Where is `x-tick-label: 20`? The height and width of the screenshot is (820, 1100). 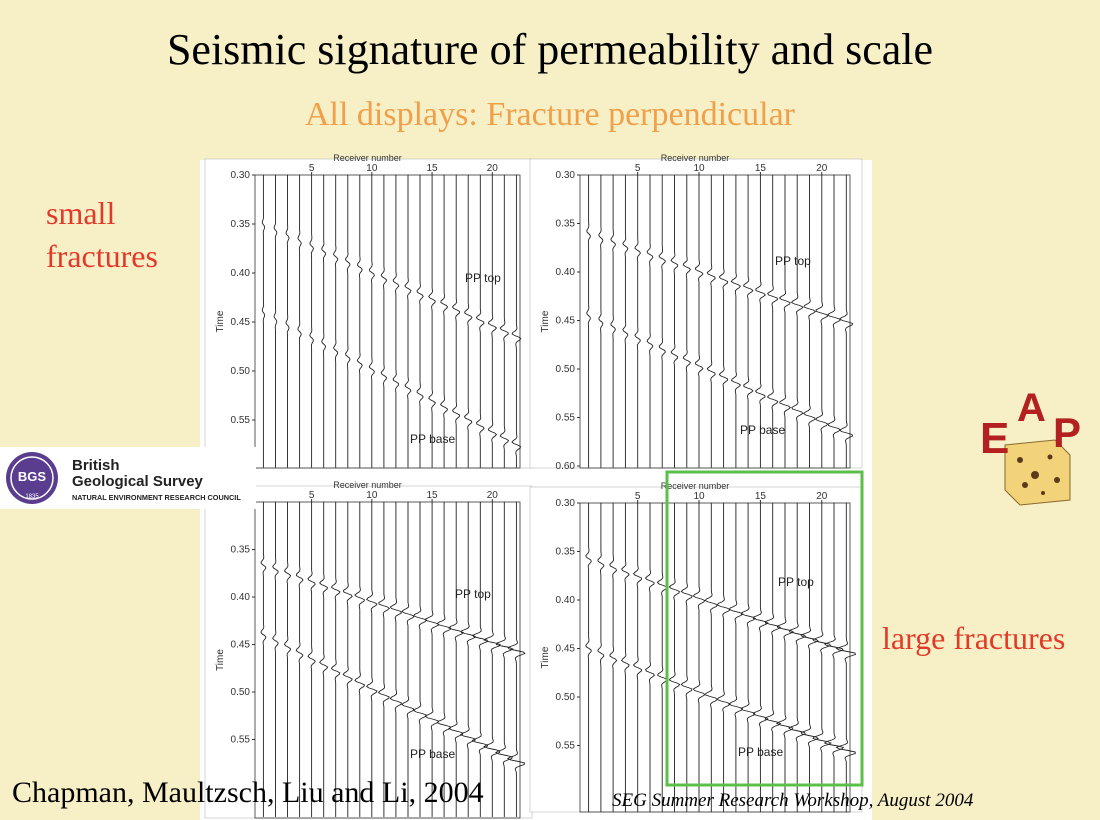
x-tick-label: 20 is located at coordinates (822, 496).